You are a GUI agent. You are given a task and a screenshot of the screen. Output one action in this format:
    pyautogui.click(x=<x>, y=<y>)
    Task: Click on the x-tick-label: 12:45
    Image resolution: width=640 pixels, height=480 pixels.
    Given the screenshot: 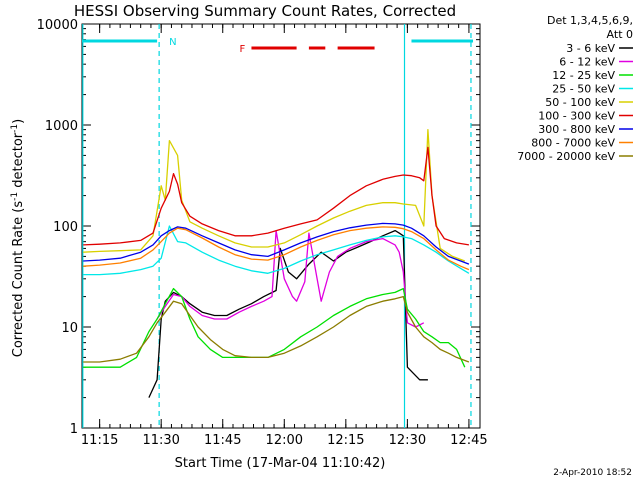 What is the action you would take?
    pyautogui.click(x=468, y=440)
    